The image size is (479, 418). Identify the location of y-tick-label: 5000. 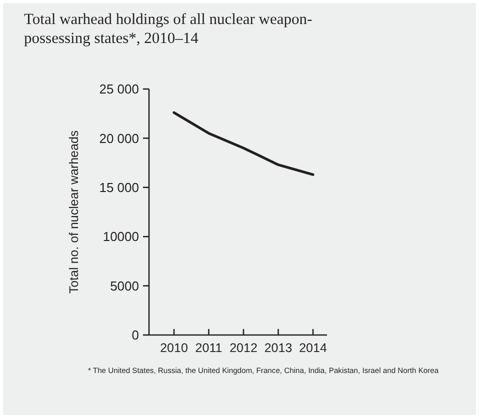
(124, 286).